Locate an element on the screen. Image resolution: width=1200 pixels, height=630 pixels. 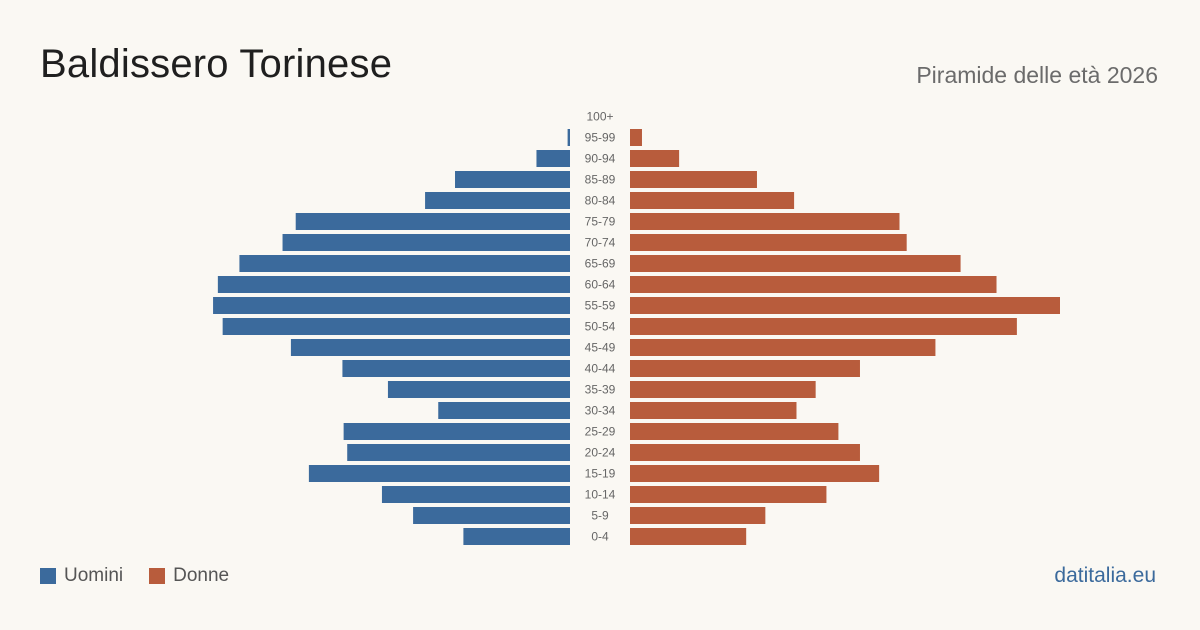
age-group-75-79: 75-79 is located at coordinates (597, 221).